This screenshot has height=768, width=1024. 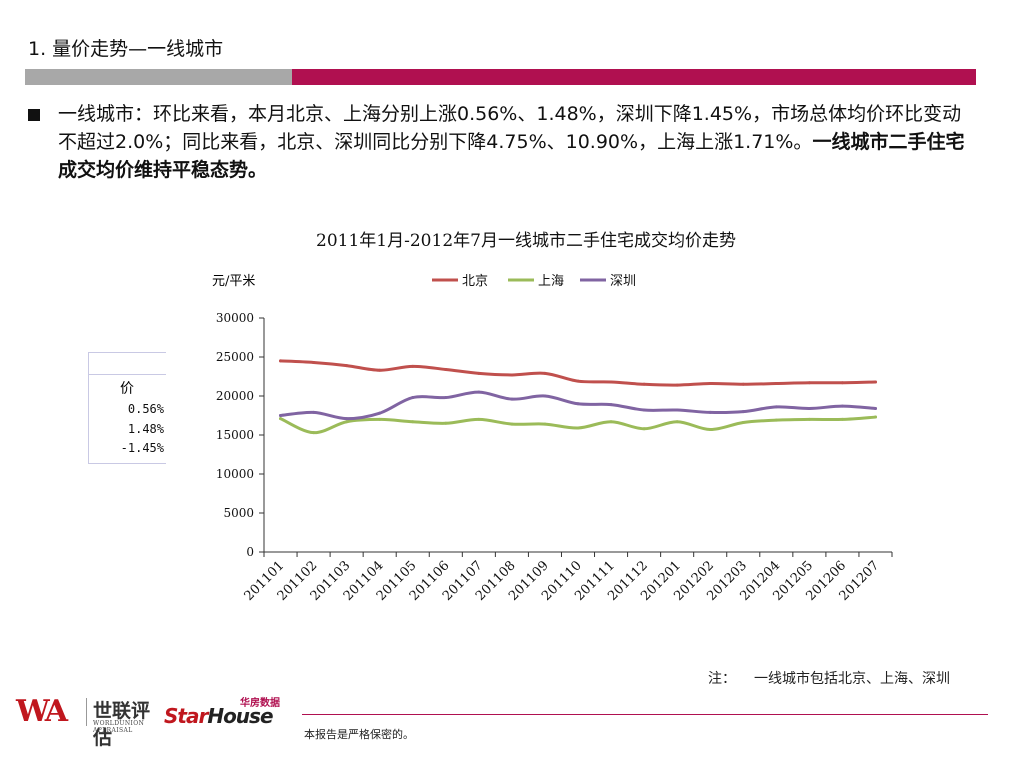 I want to click on starhouse-logo: 华房数据 StarHouse, so click(x=226, y=712).